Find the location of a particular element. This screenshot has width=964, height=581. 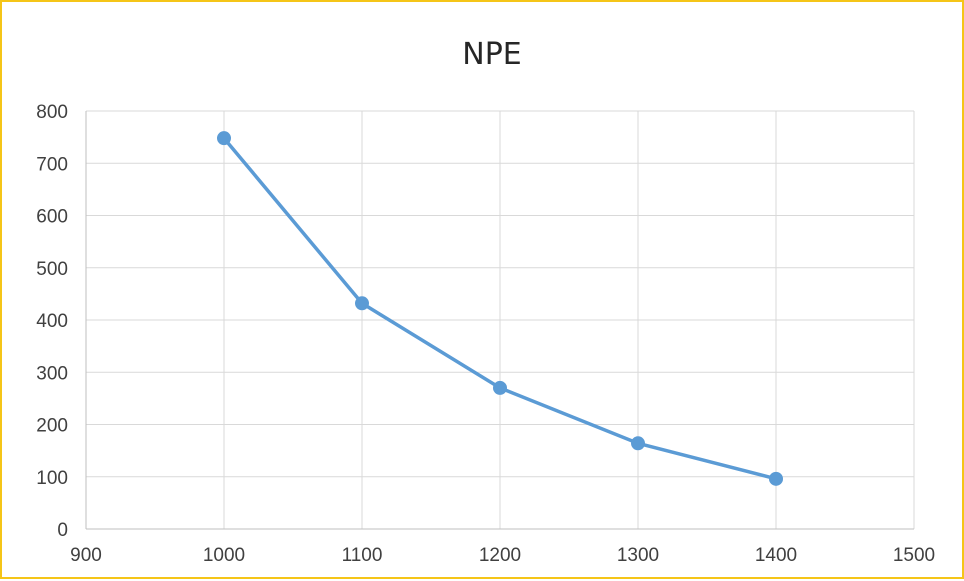

y-tick-label: 100 is located at coordinates (52, 478).